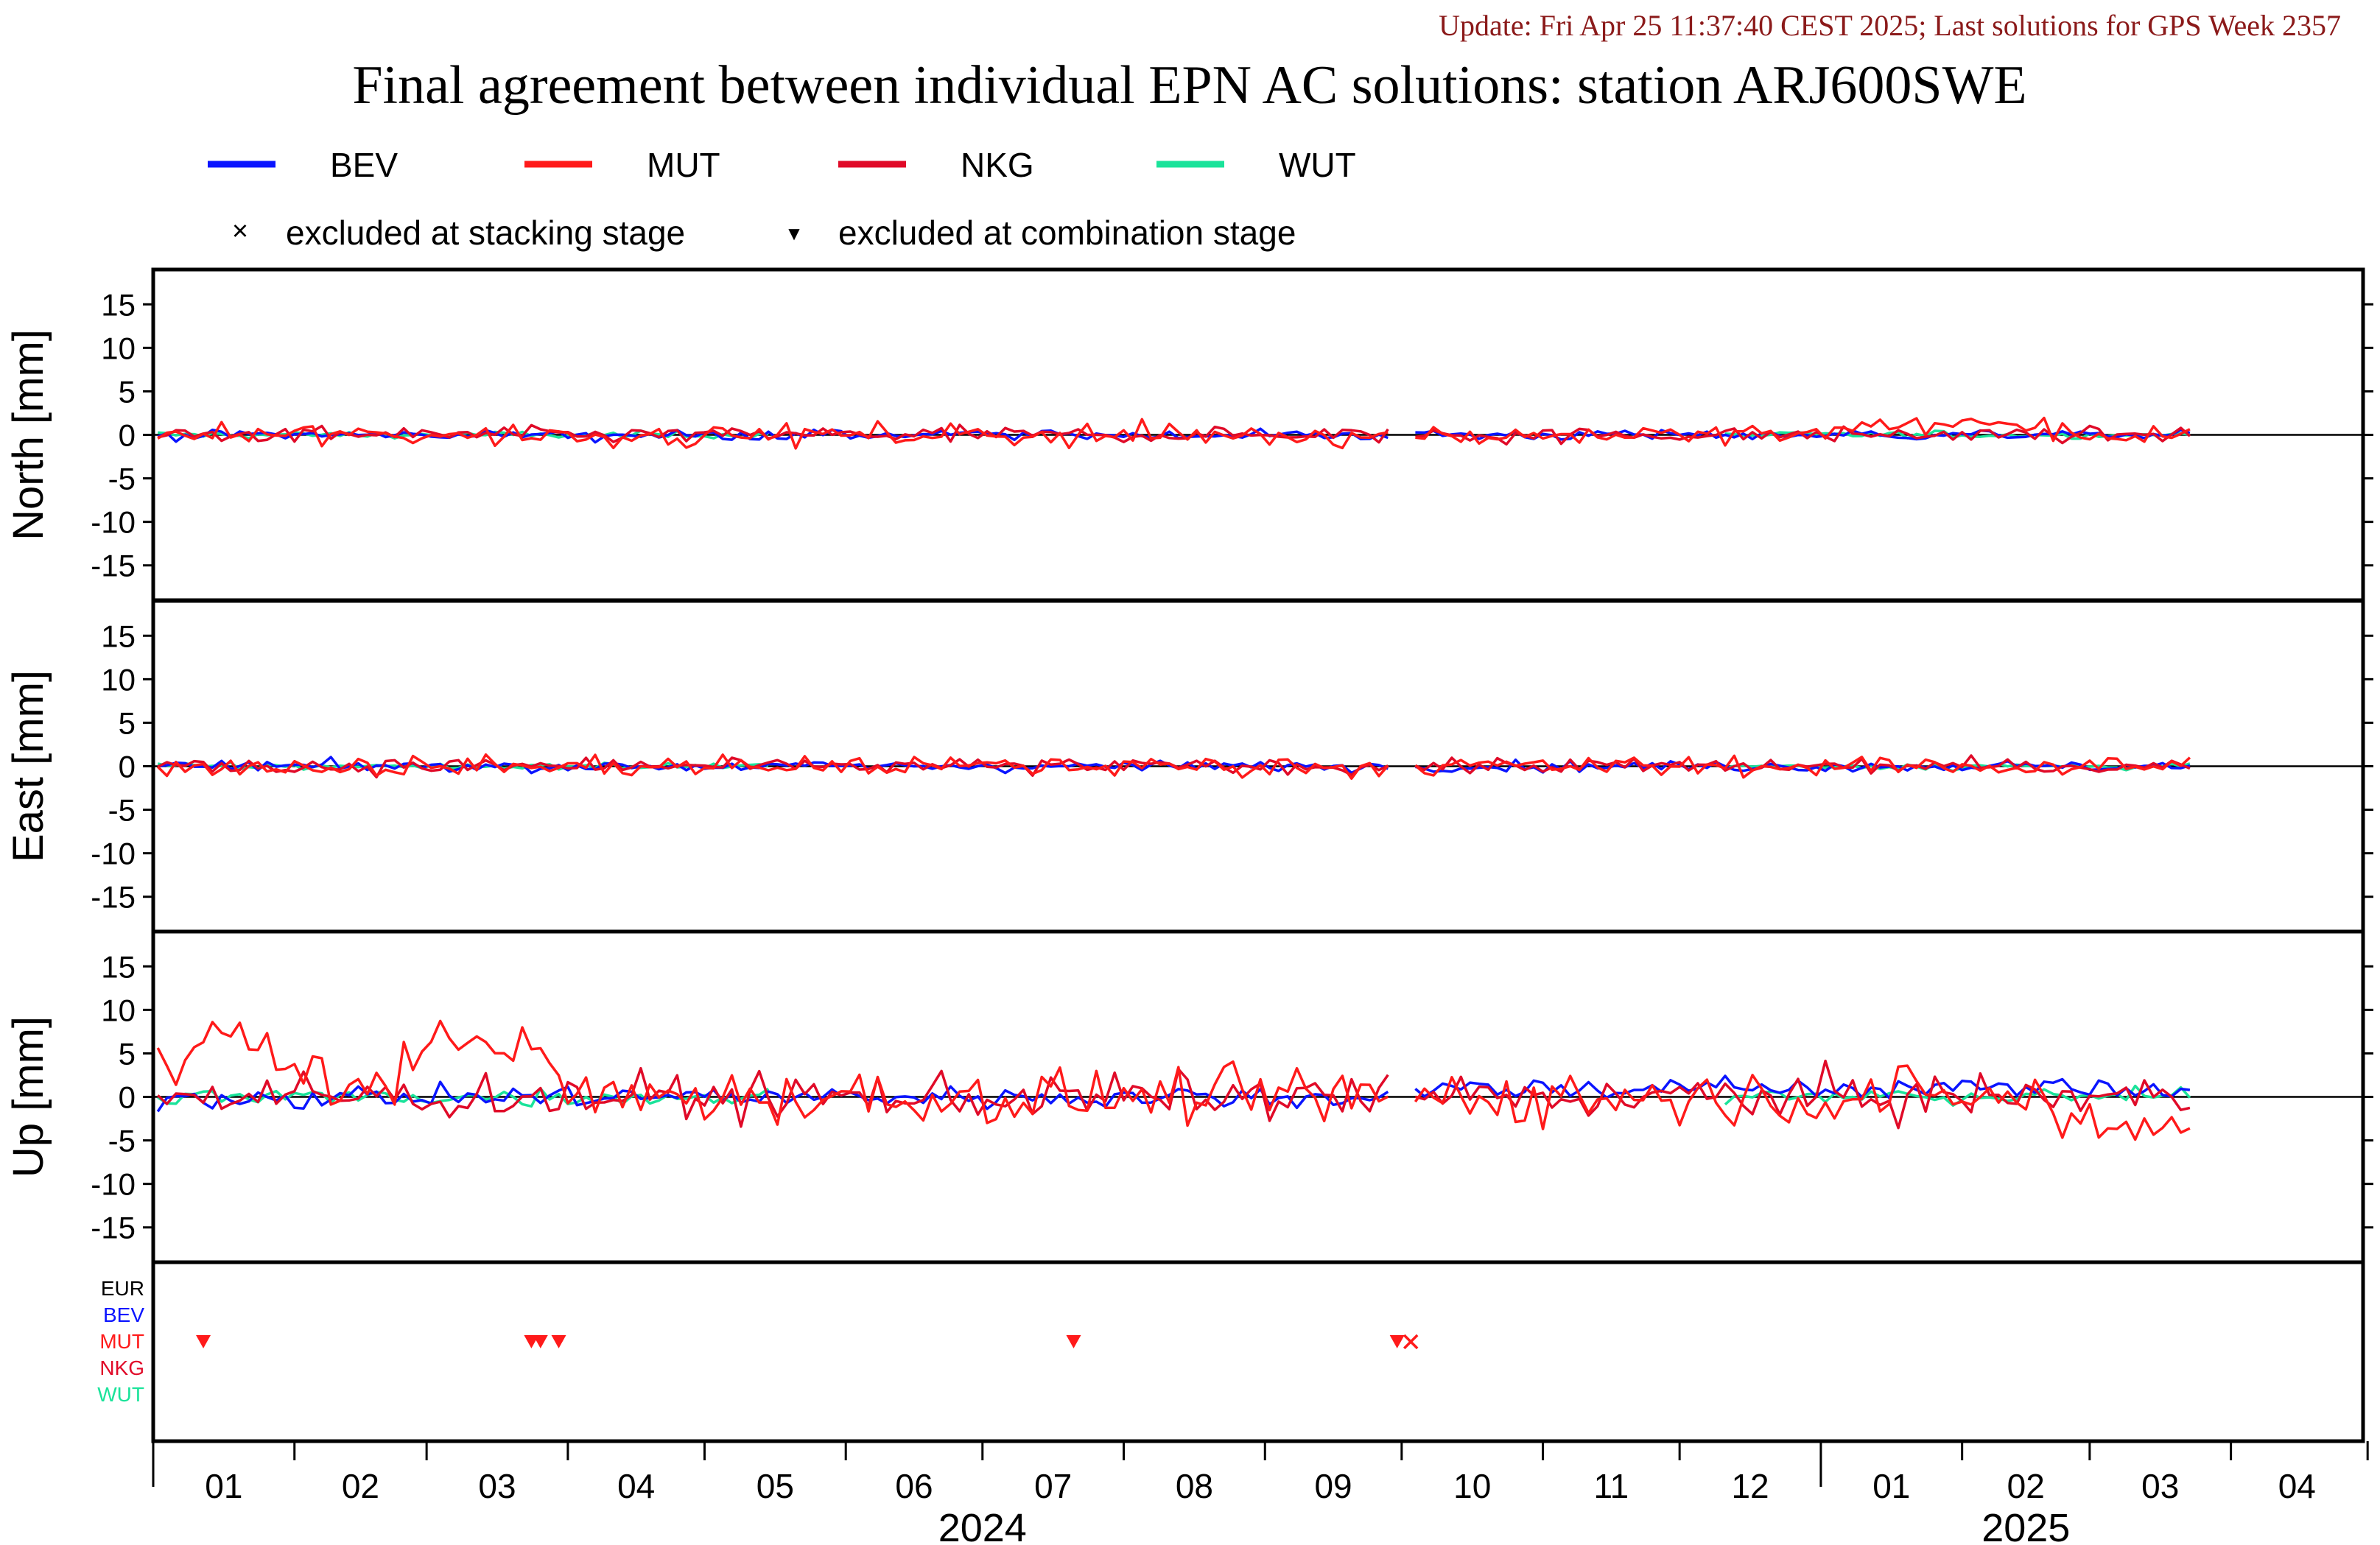 Image resolution: width=2380 pixels, height=1545 pixels. Describe the element at coordinates (683, 165) in the screenshot. I see `legend-label-mut: MUT` at that location.